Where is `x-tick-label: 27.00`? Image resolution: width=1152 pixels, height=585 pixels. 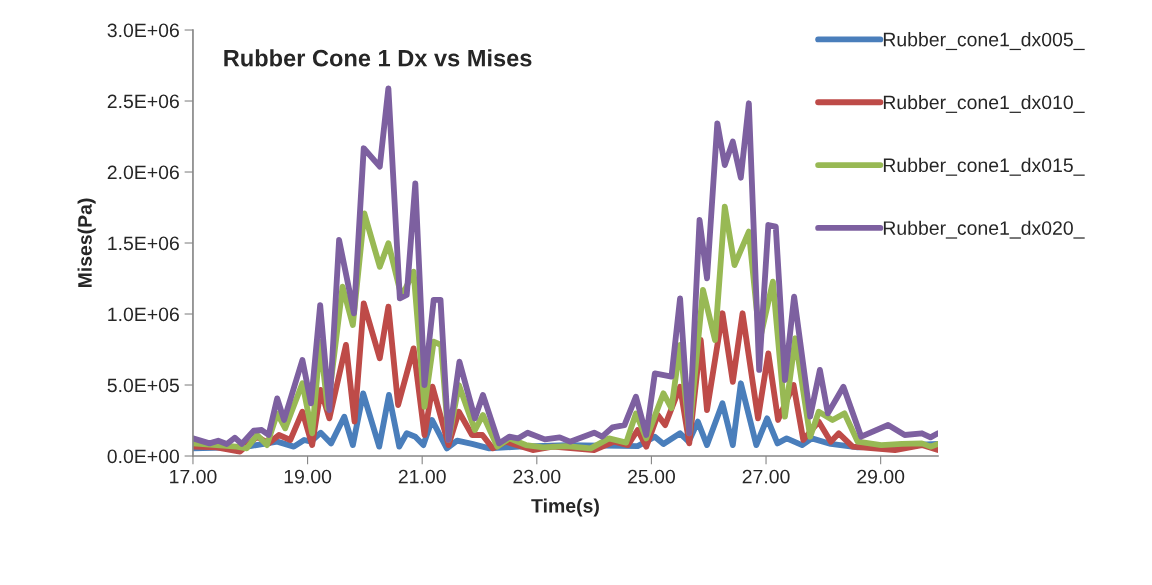 x-tick-label: 27.00 is located at coordinates (766, 476).